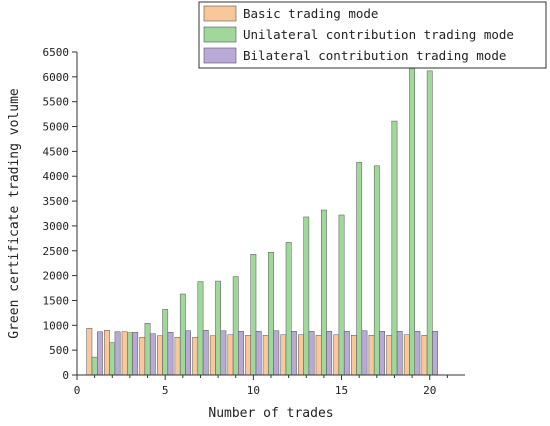  I want to click on legend-label-2: Unilateral contribution trading mode, so click(378, 34).